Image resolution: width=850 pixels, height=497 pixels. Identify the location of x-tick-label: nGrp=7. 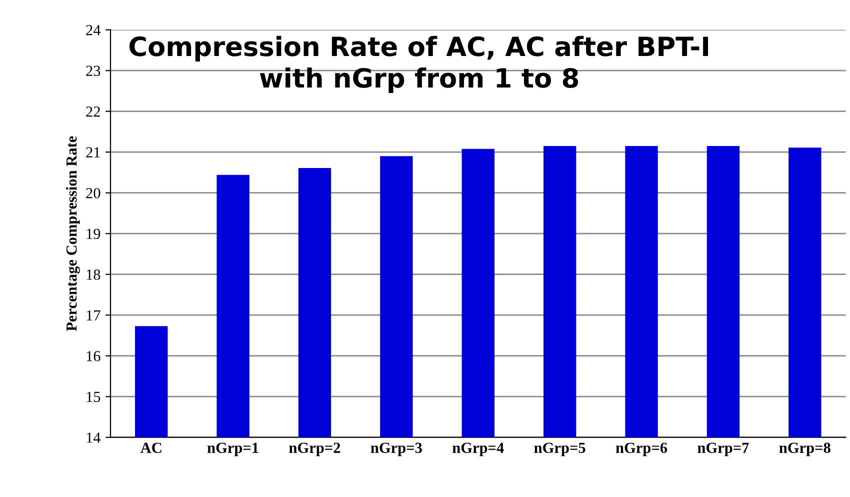
(723, 449).